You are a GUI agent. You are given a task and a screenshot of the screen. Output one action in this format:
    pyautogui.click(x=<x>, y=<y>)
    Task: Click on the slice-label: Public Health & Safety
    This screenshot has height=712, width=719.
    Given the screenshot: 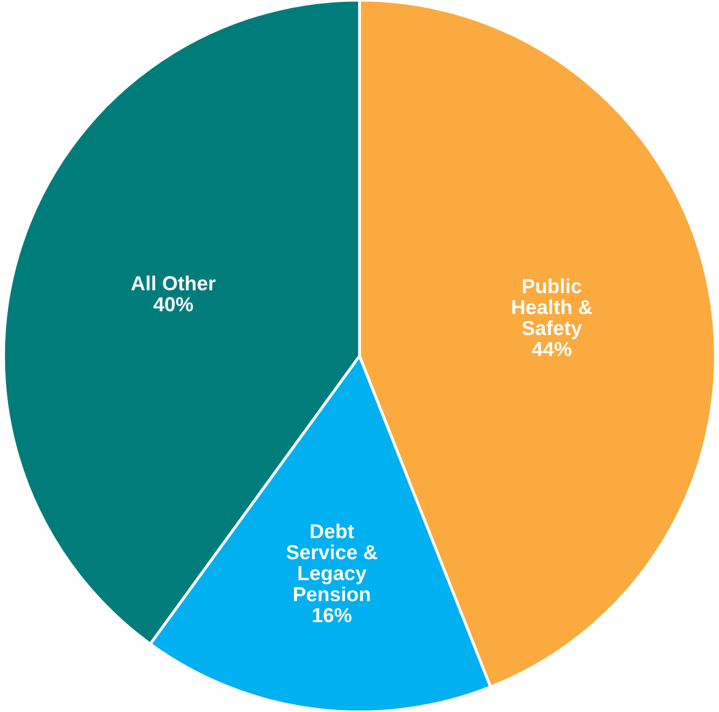 What is the action you would take?
    pyautogui.click(x=552, y=309)
    